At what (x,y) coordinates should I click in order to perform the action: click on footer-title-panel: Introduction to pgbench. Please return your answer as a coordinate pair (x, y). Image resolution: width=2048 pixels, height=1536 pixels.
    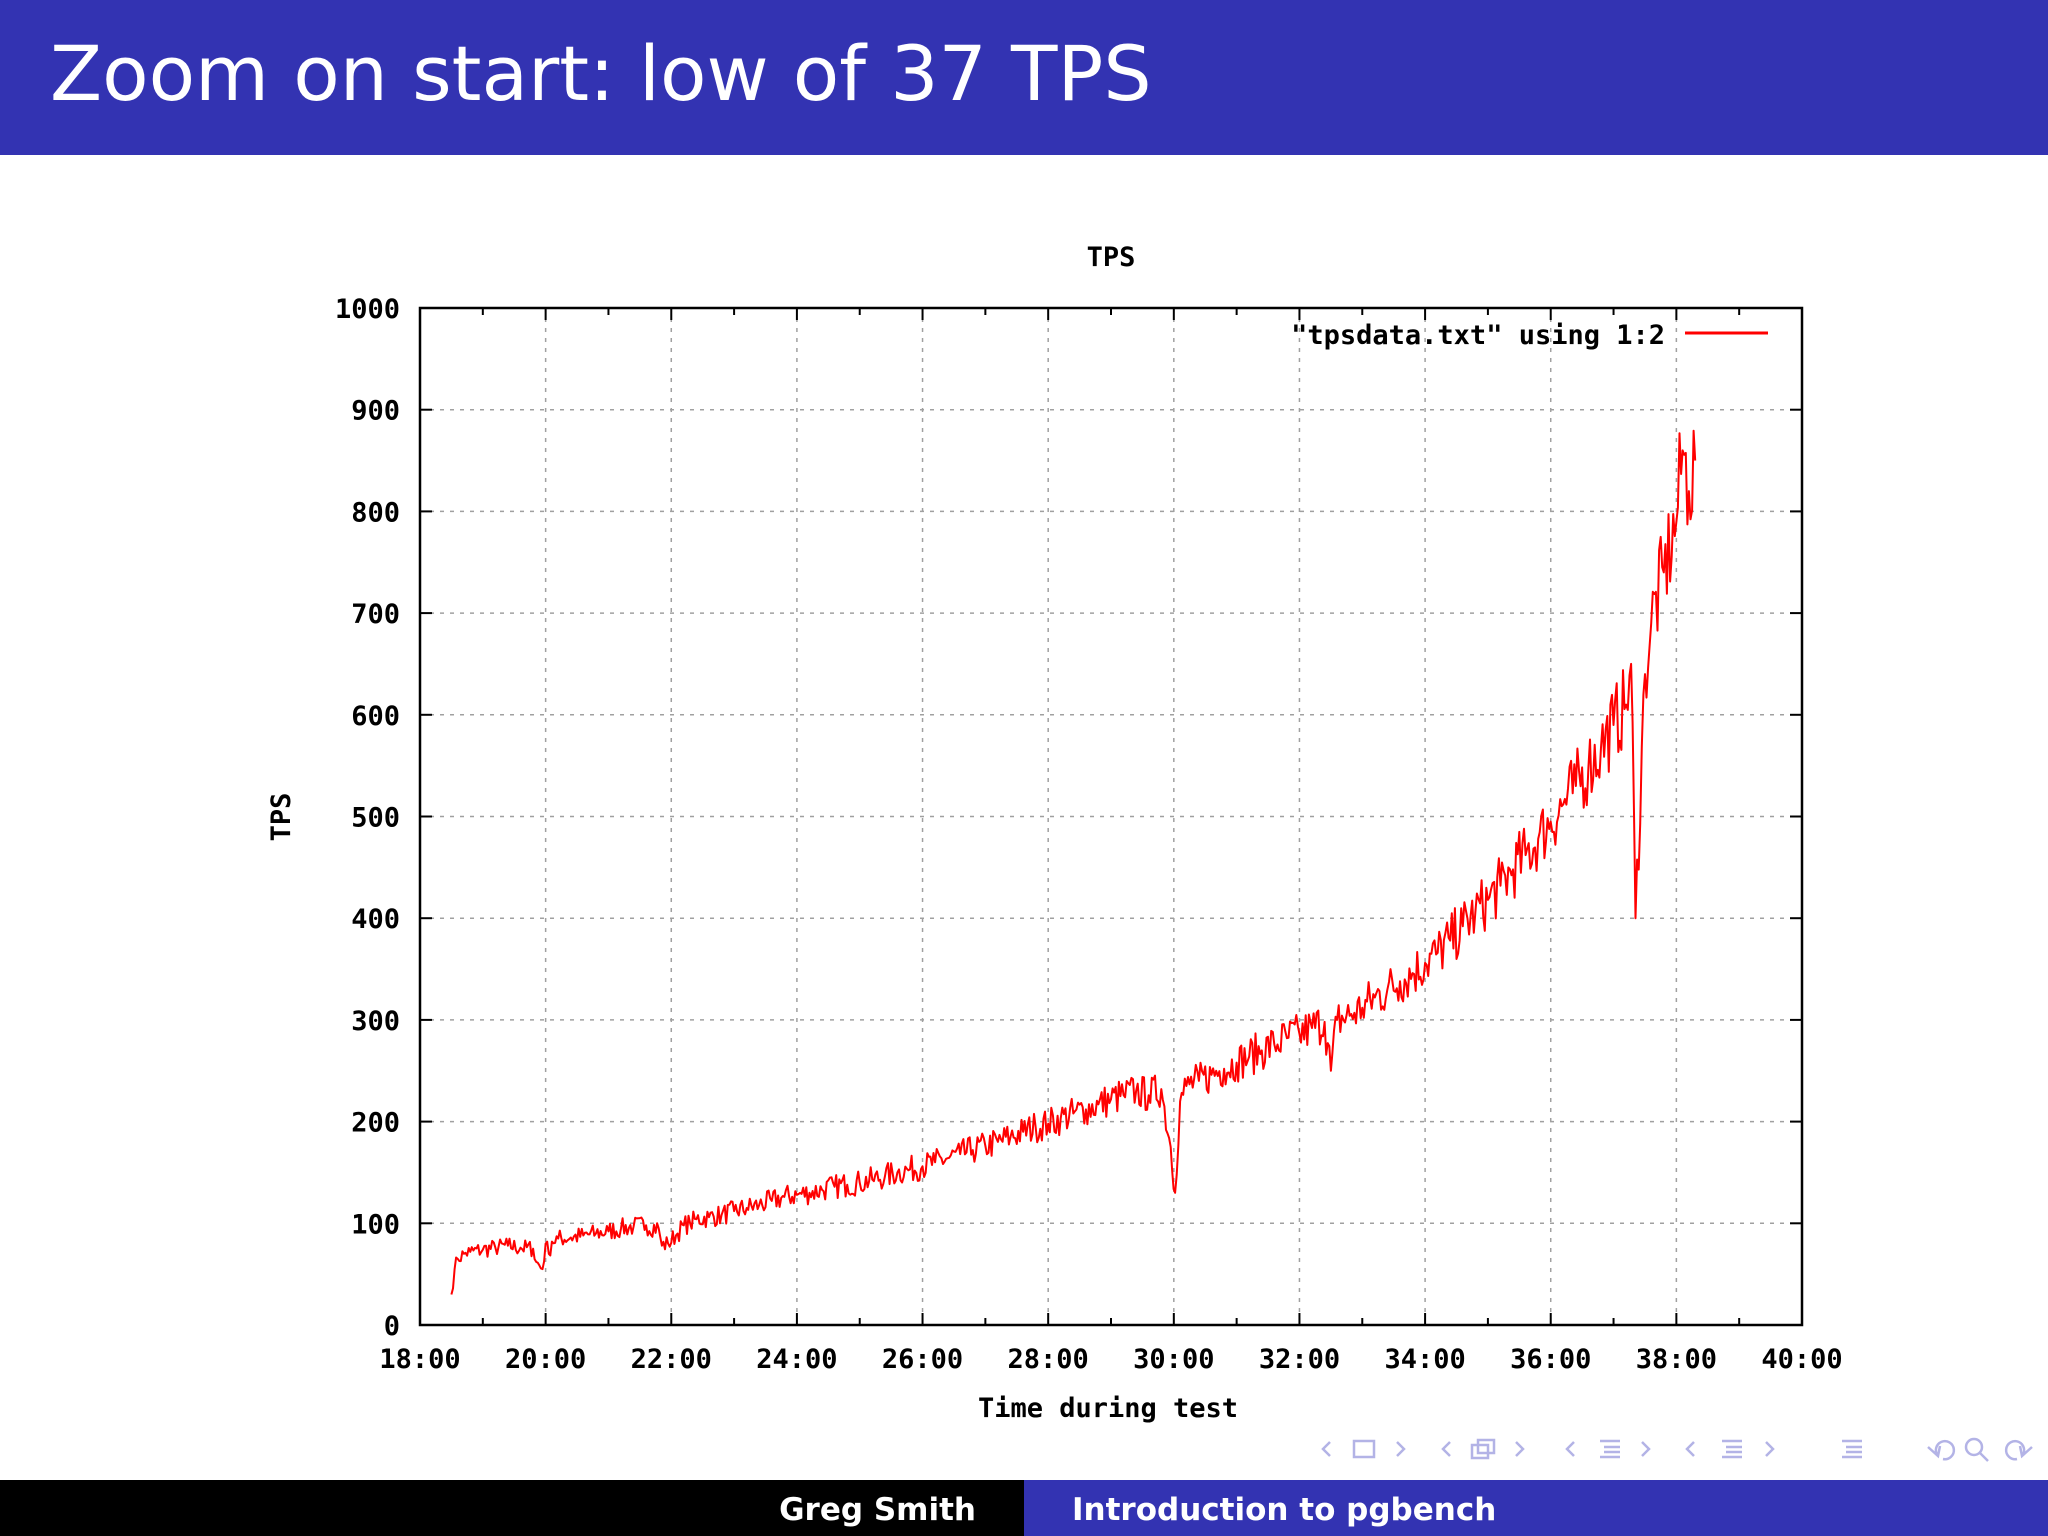
    Looking at the image, I should click on (1536, 1508).